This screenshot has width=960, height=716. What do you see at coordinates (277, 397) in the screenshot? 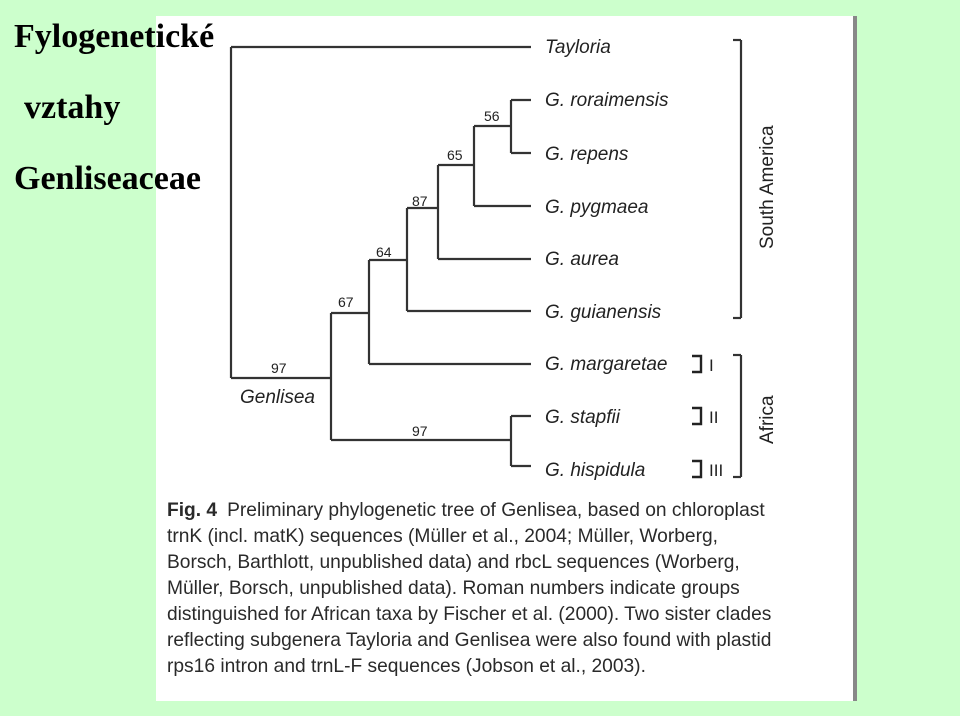
I see `clade-label-genlisea: Genlisea` at bounding box center [277, 397].